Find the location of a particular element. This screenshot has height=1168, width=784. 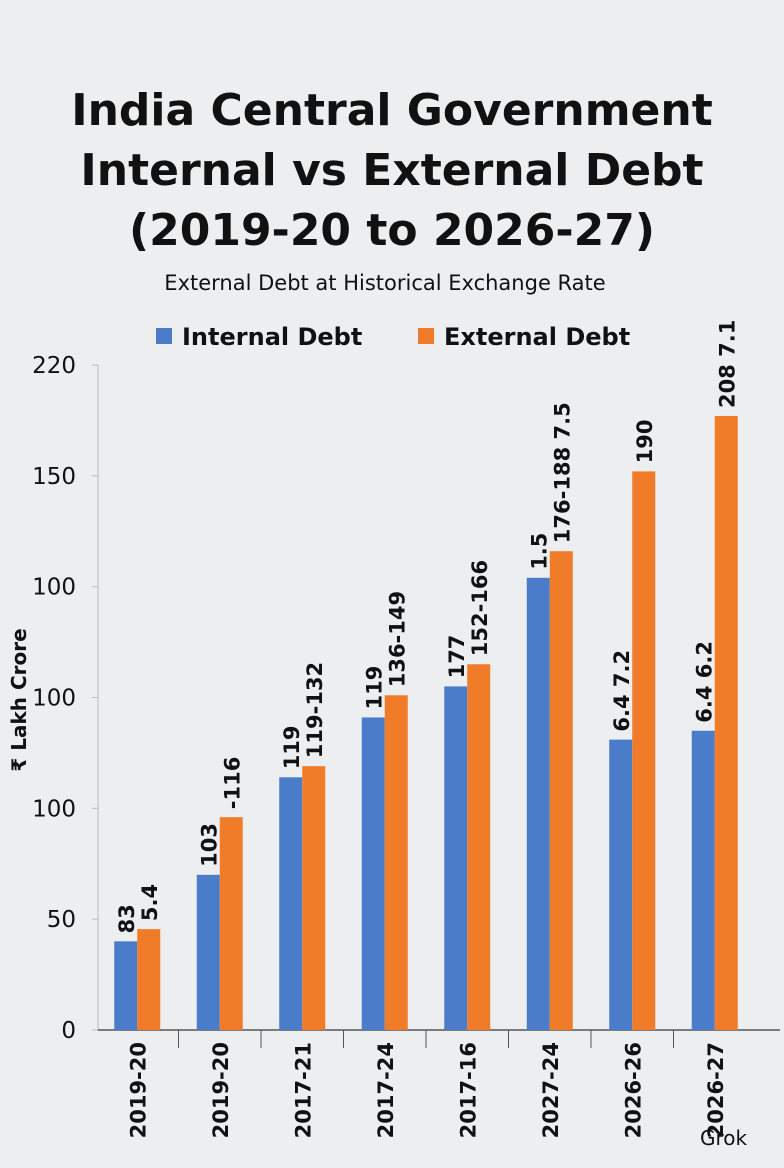

data-label: 190 is located at coordinates (645, 442).